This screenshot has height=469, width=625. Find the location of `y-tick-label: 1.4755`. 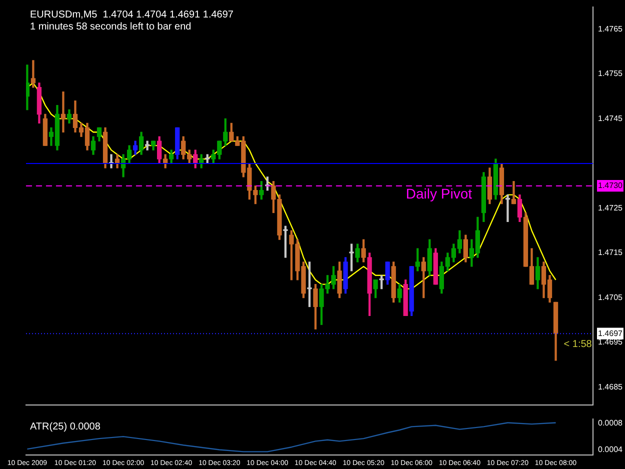

y-tick-label: 1.4755 is located at coordinates (611, 73).